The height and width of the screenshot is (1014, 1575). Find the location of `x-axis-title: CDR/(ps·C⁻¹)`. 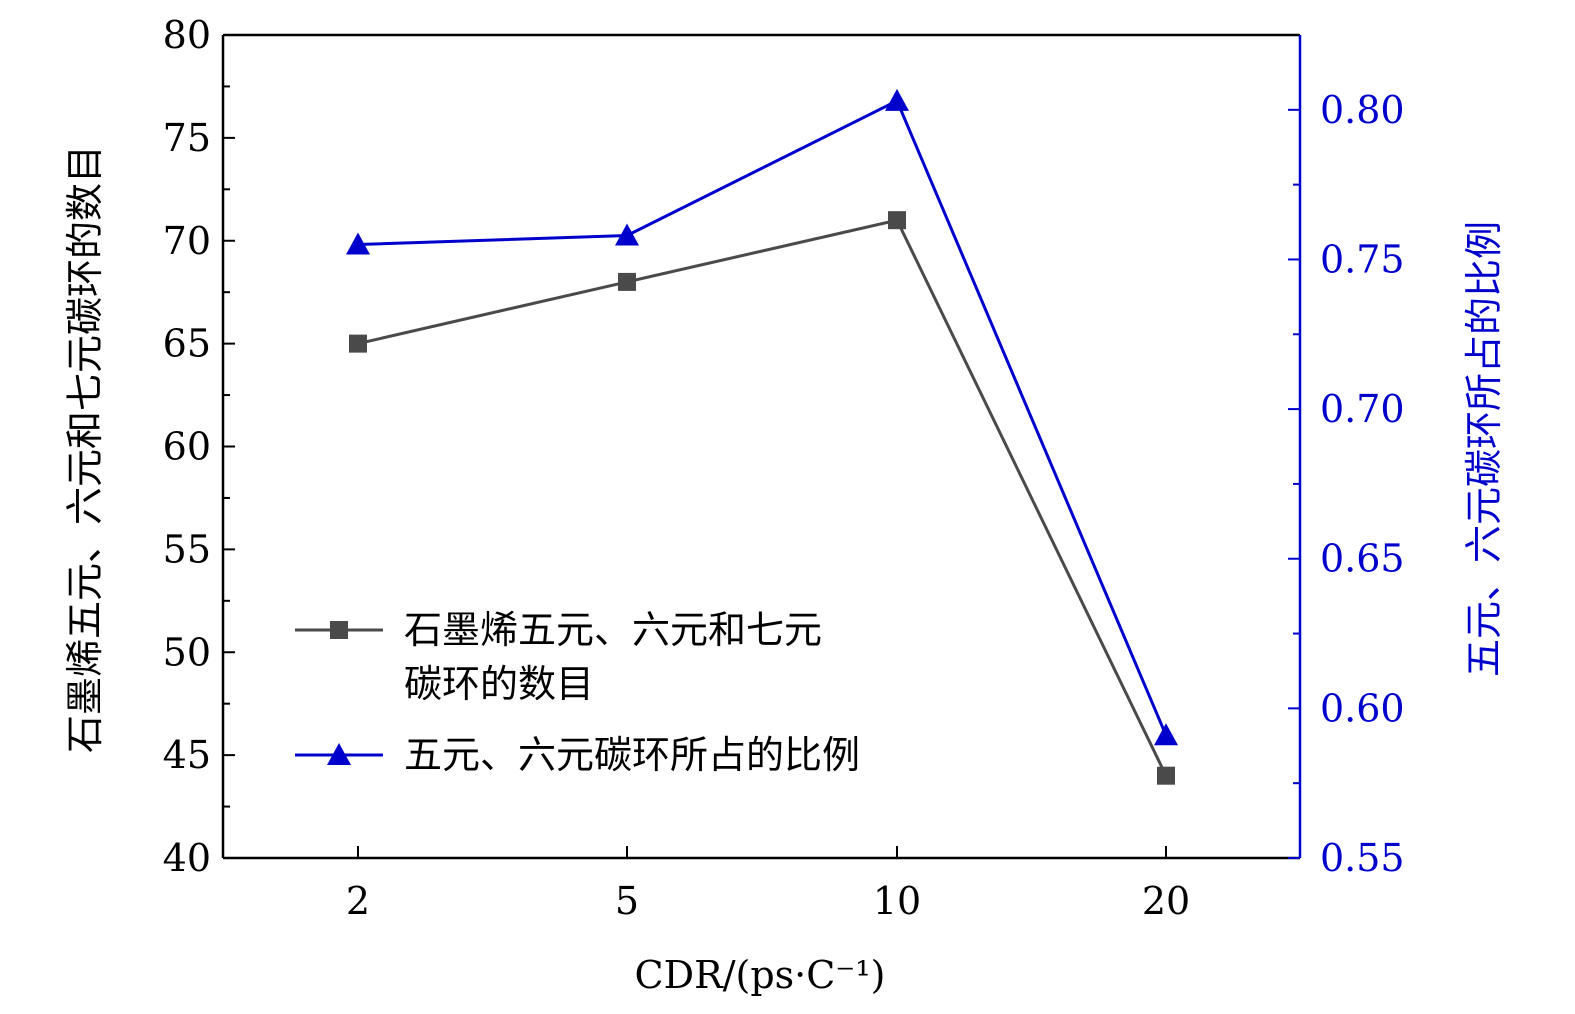

x-axis-title: CDR/(ps·C⁻¹) is located at coordinates (760, 975).